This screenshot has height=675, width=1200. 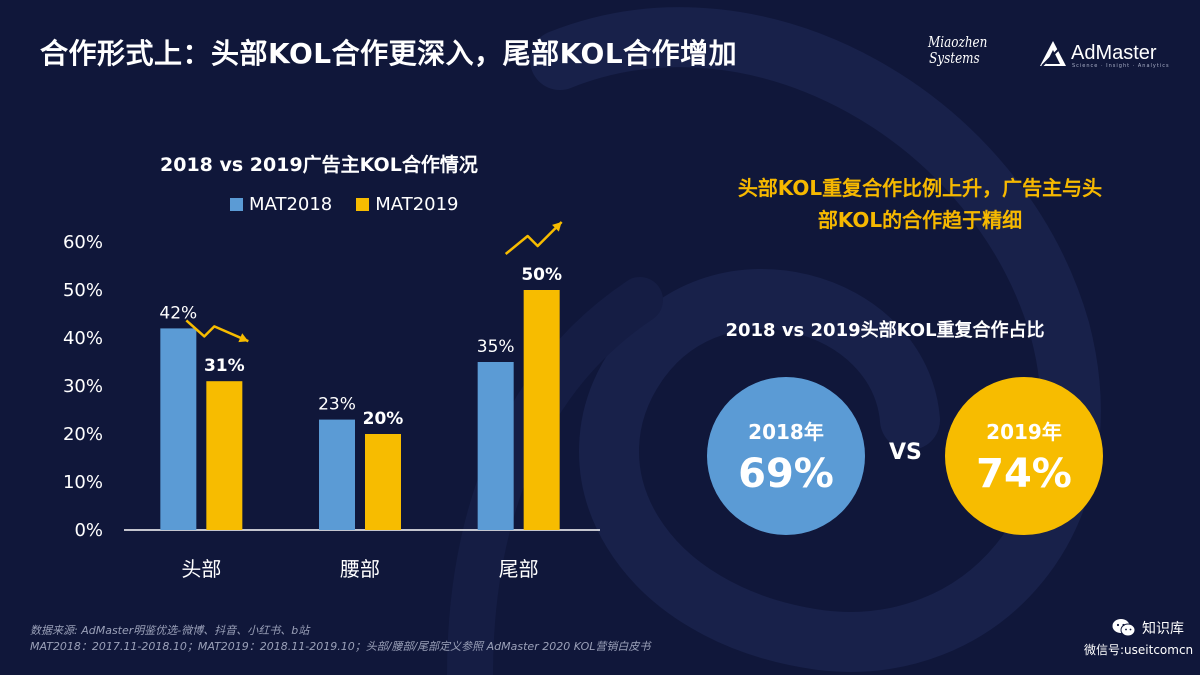 I want to click on admaster-logo-text: AdMaster, so click(x=1114, y=52).